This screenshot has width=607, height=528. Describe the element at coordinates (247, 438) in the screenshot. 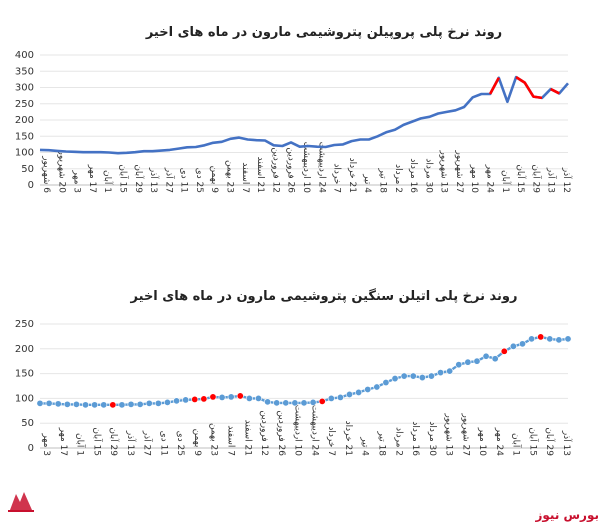

I see `x-tick-label: 21 اسفند` at that location.